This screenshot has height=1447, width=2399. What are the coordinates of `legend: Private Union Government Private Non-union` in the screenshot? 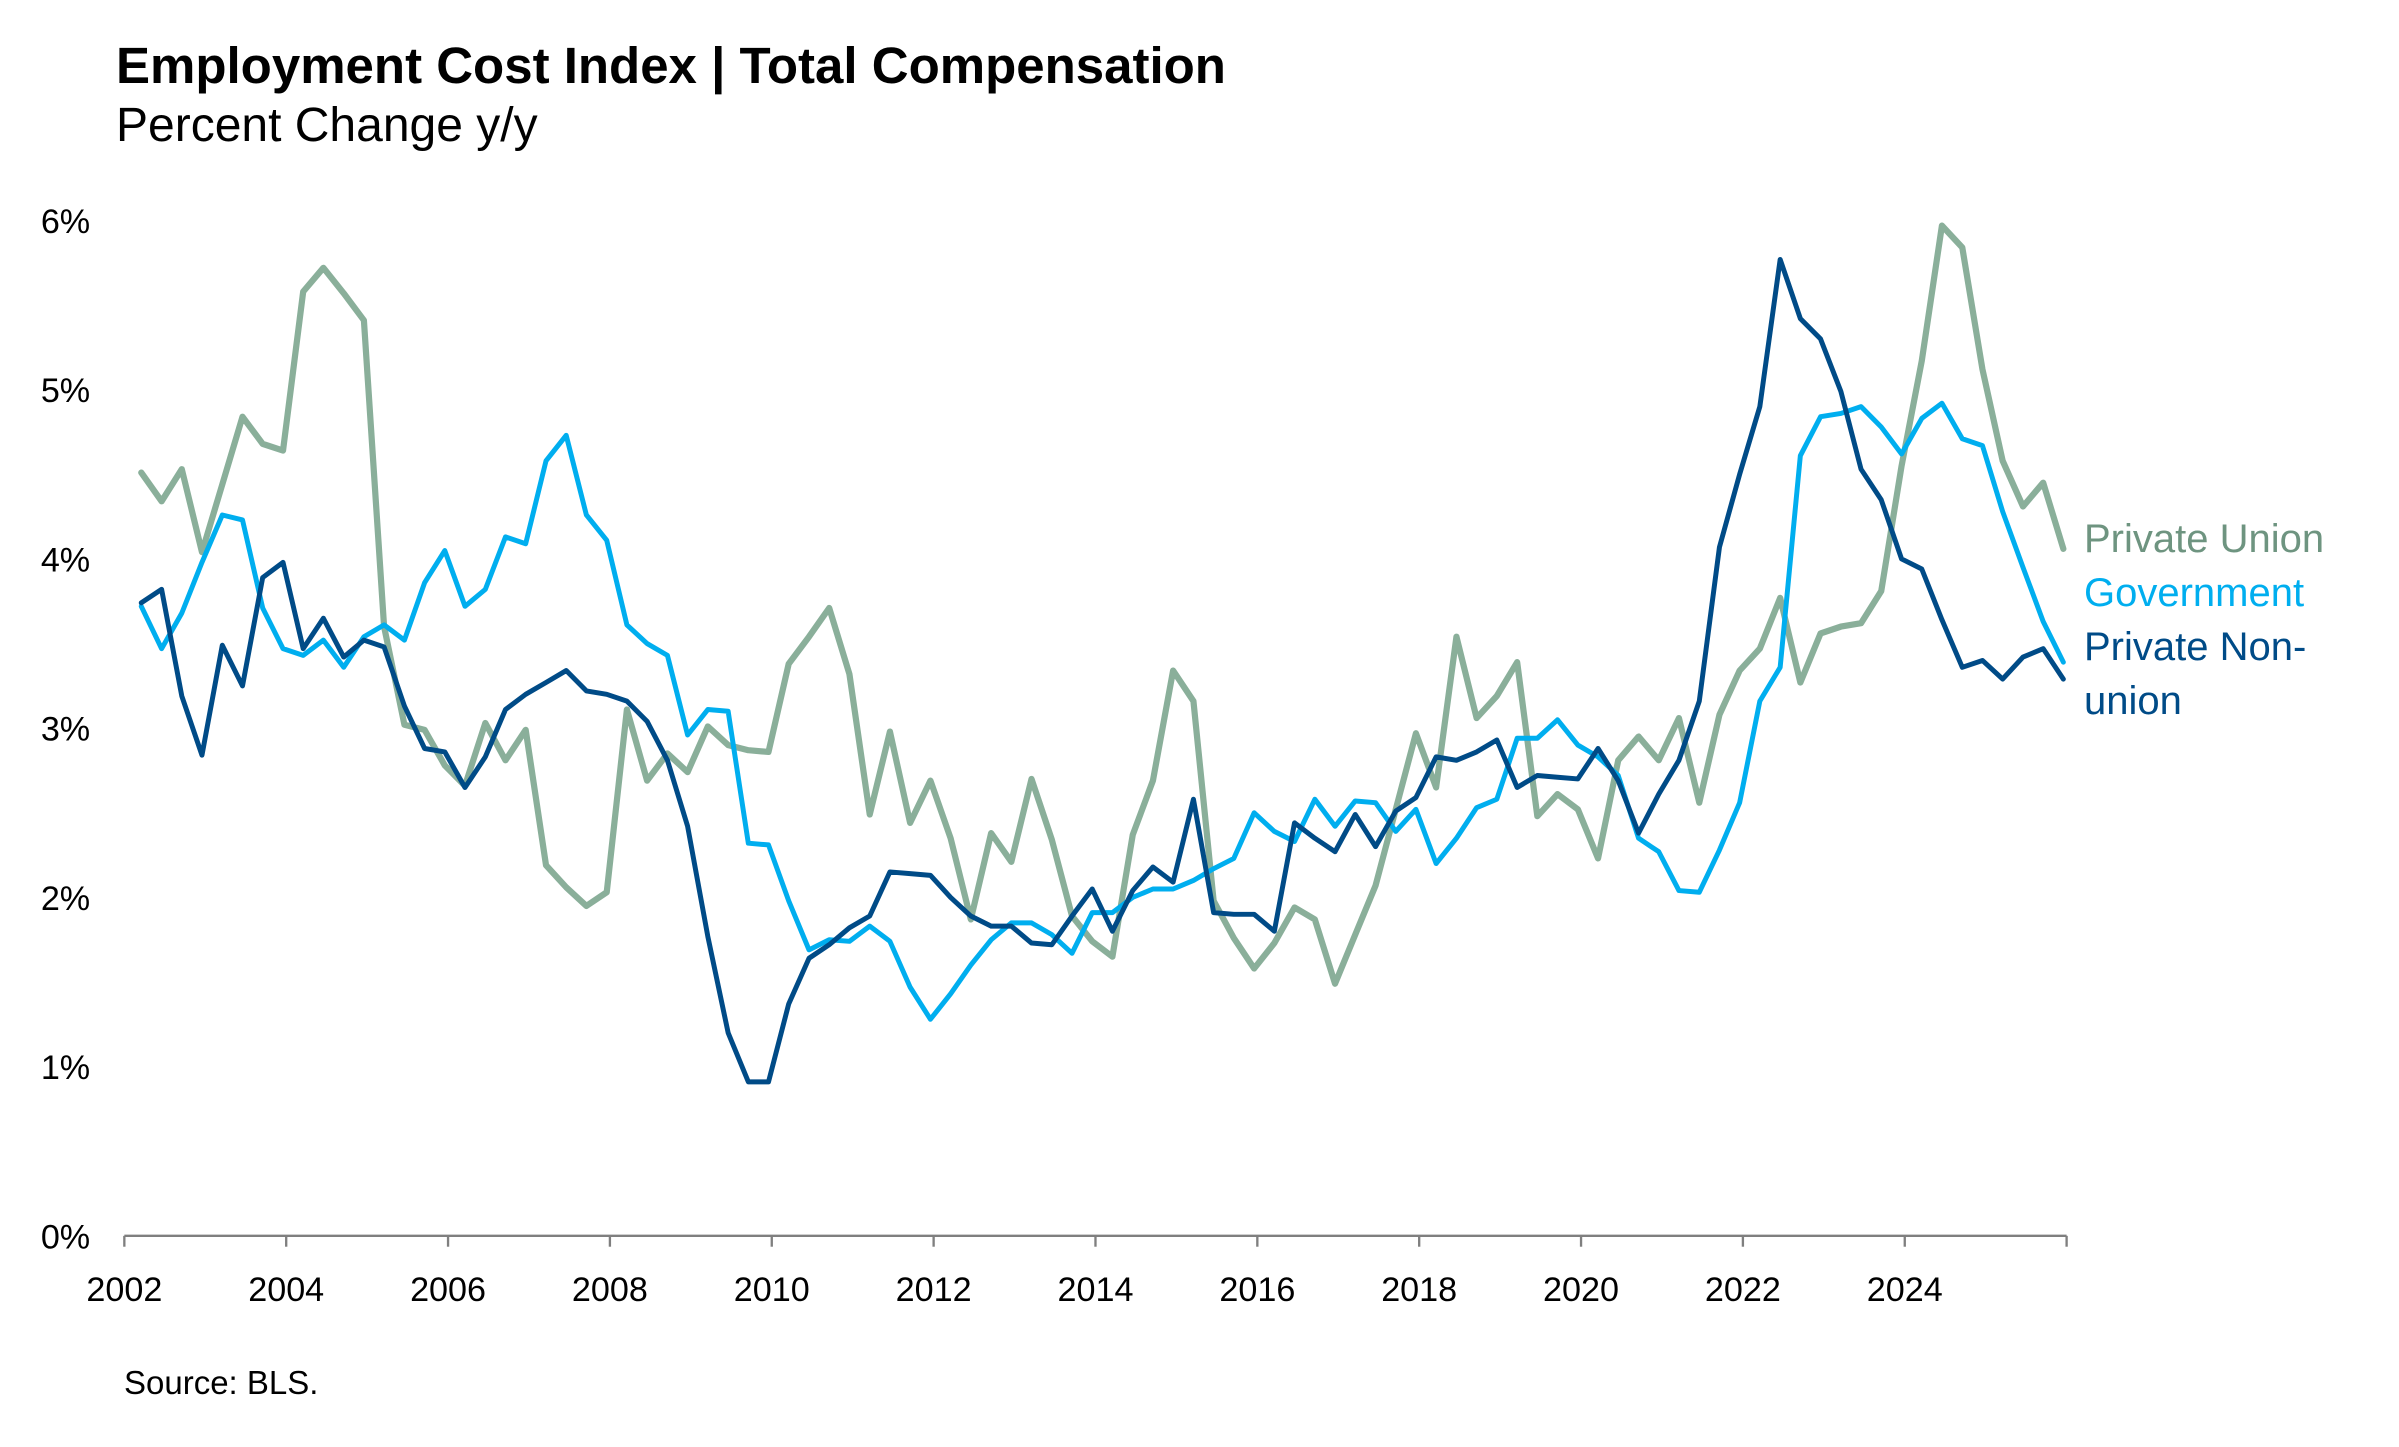 It's located at (2220, 620).